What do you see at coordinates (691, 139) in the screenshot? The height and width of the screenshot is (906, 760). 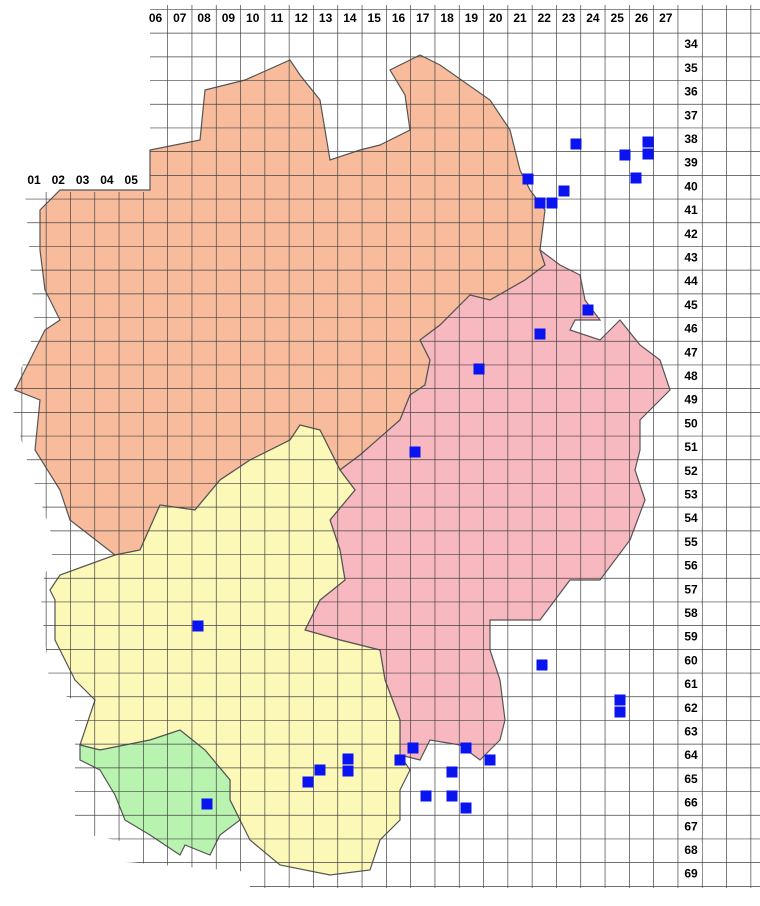 I see `row-label: 38` at bounding box center [691, 139].